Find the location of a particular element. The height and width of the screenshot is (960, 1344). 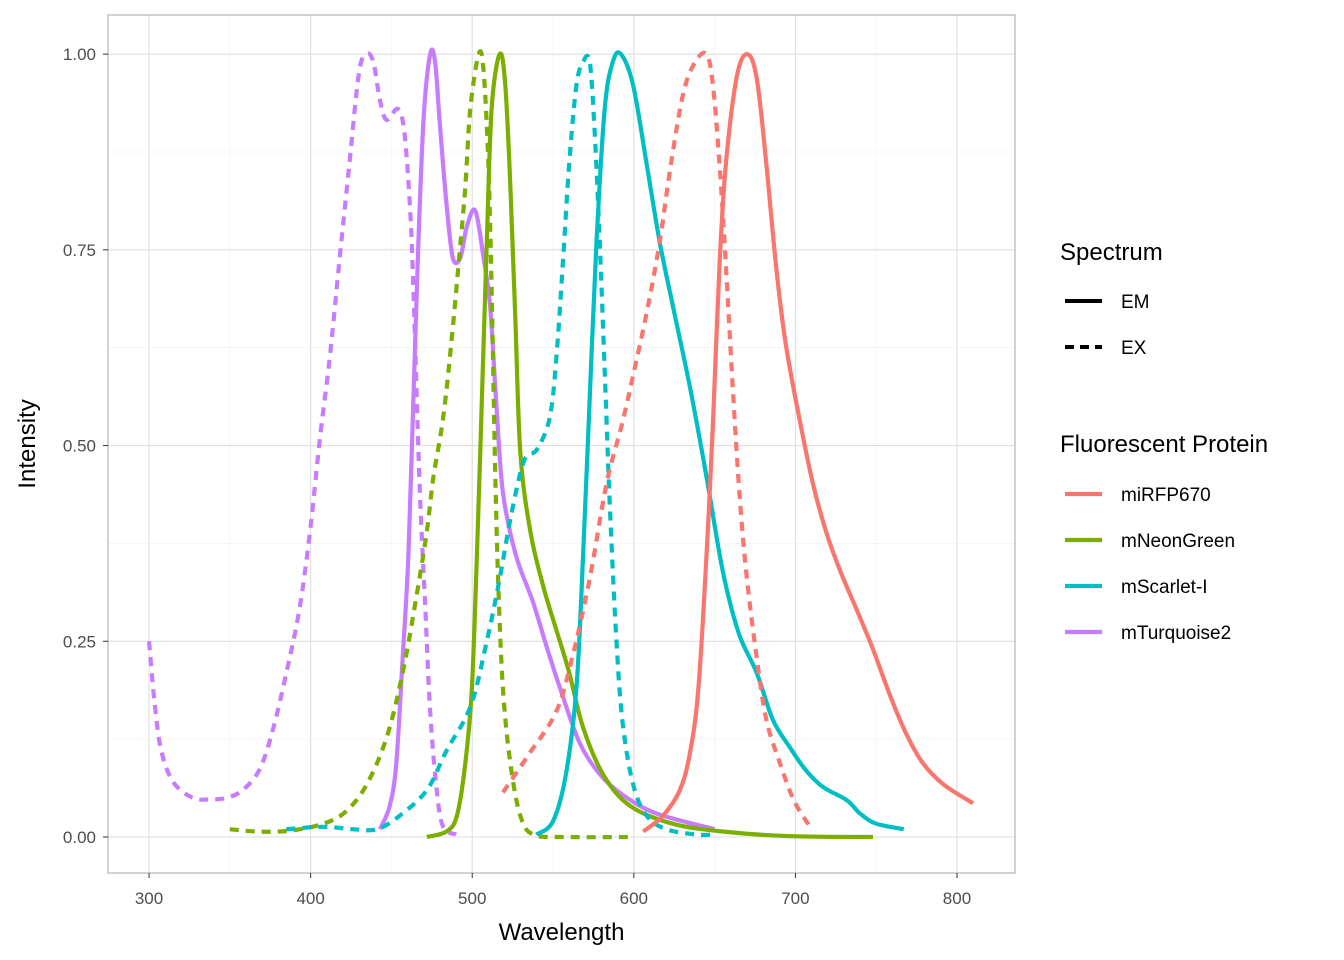

legend-spectrum-title: Spectrum is located at coordinates (1111, 252).